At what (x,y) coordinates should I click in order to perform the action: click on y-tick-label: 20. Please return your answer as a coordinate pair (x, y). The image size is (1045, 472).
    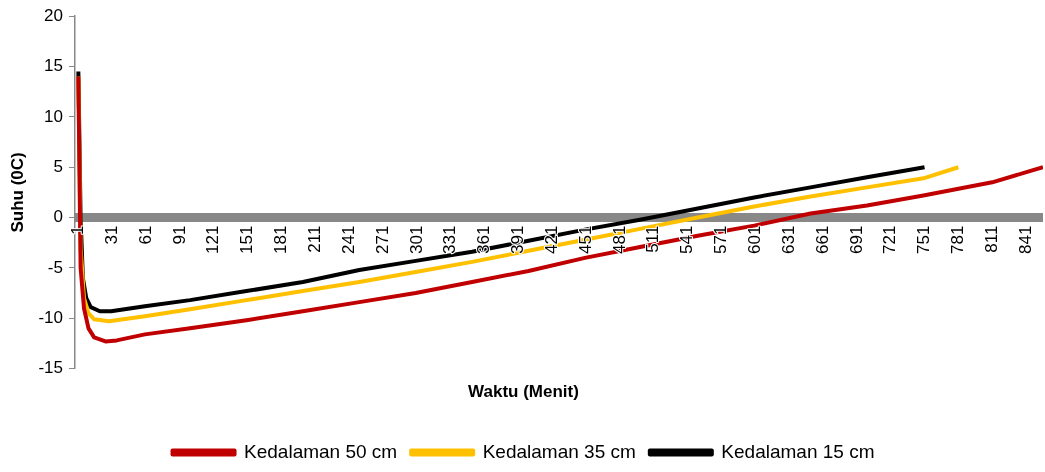
    Looking at the image, I should click on (53, 15).